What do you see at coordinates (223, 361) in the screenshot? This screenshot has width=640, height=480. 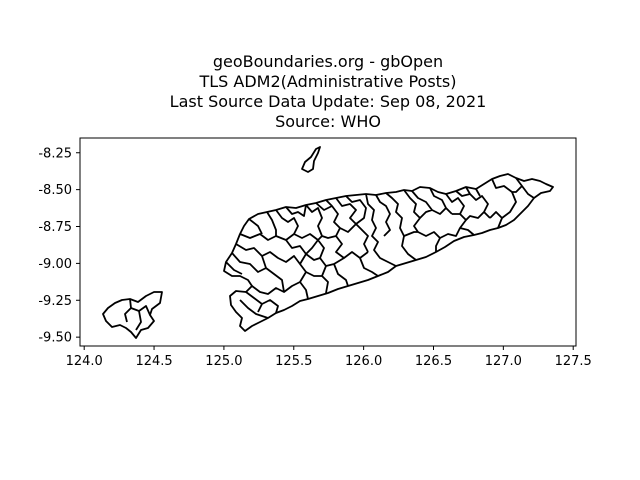 I see `x-tick-label: 125.0` at bounding box center [223, 361].